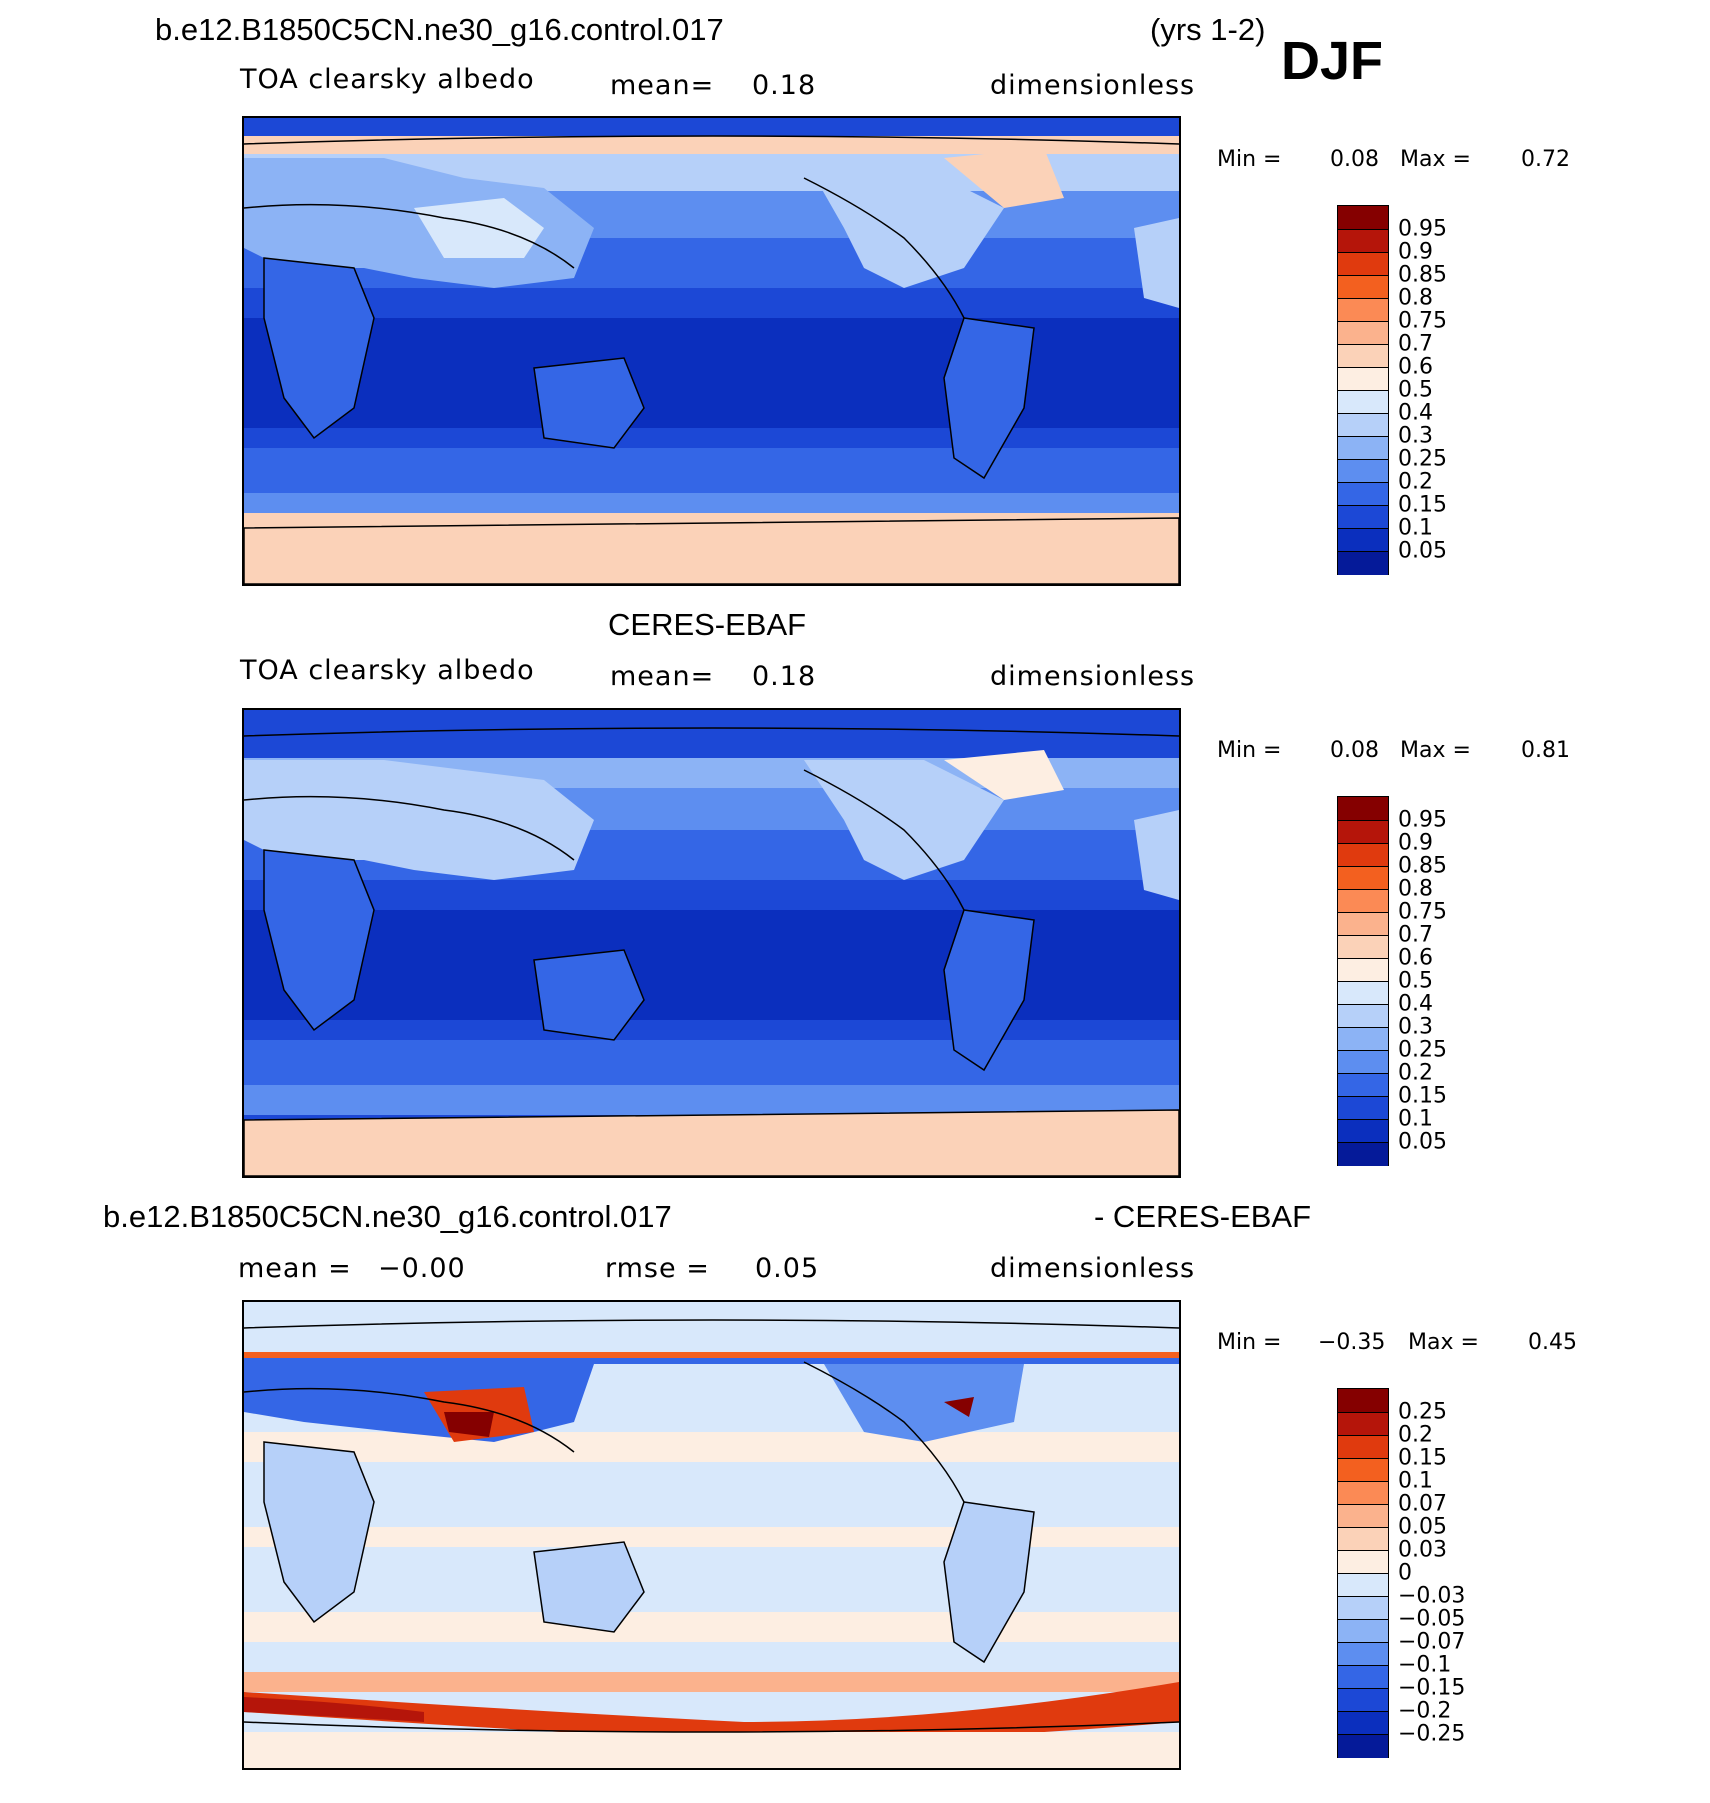  I want to click on panel3-max-label: Max =, so click(1443, 1342).